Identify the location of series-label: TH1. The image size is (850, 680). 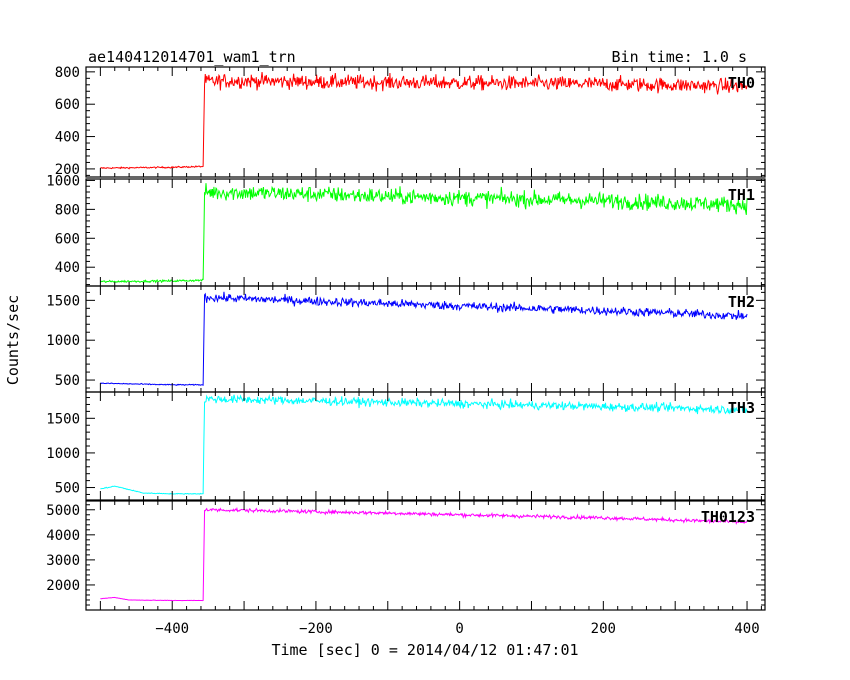
(741, 195).